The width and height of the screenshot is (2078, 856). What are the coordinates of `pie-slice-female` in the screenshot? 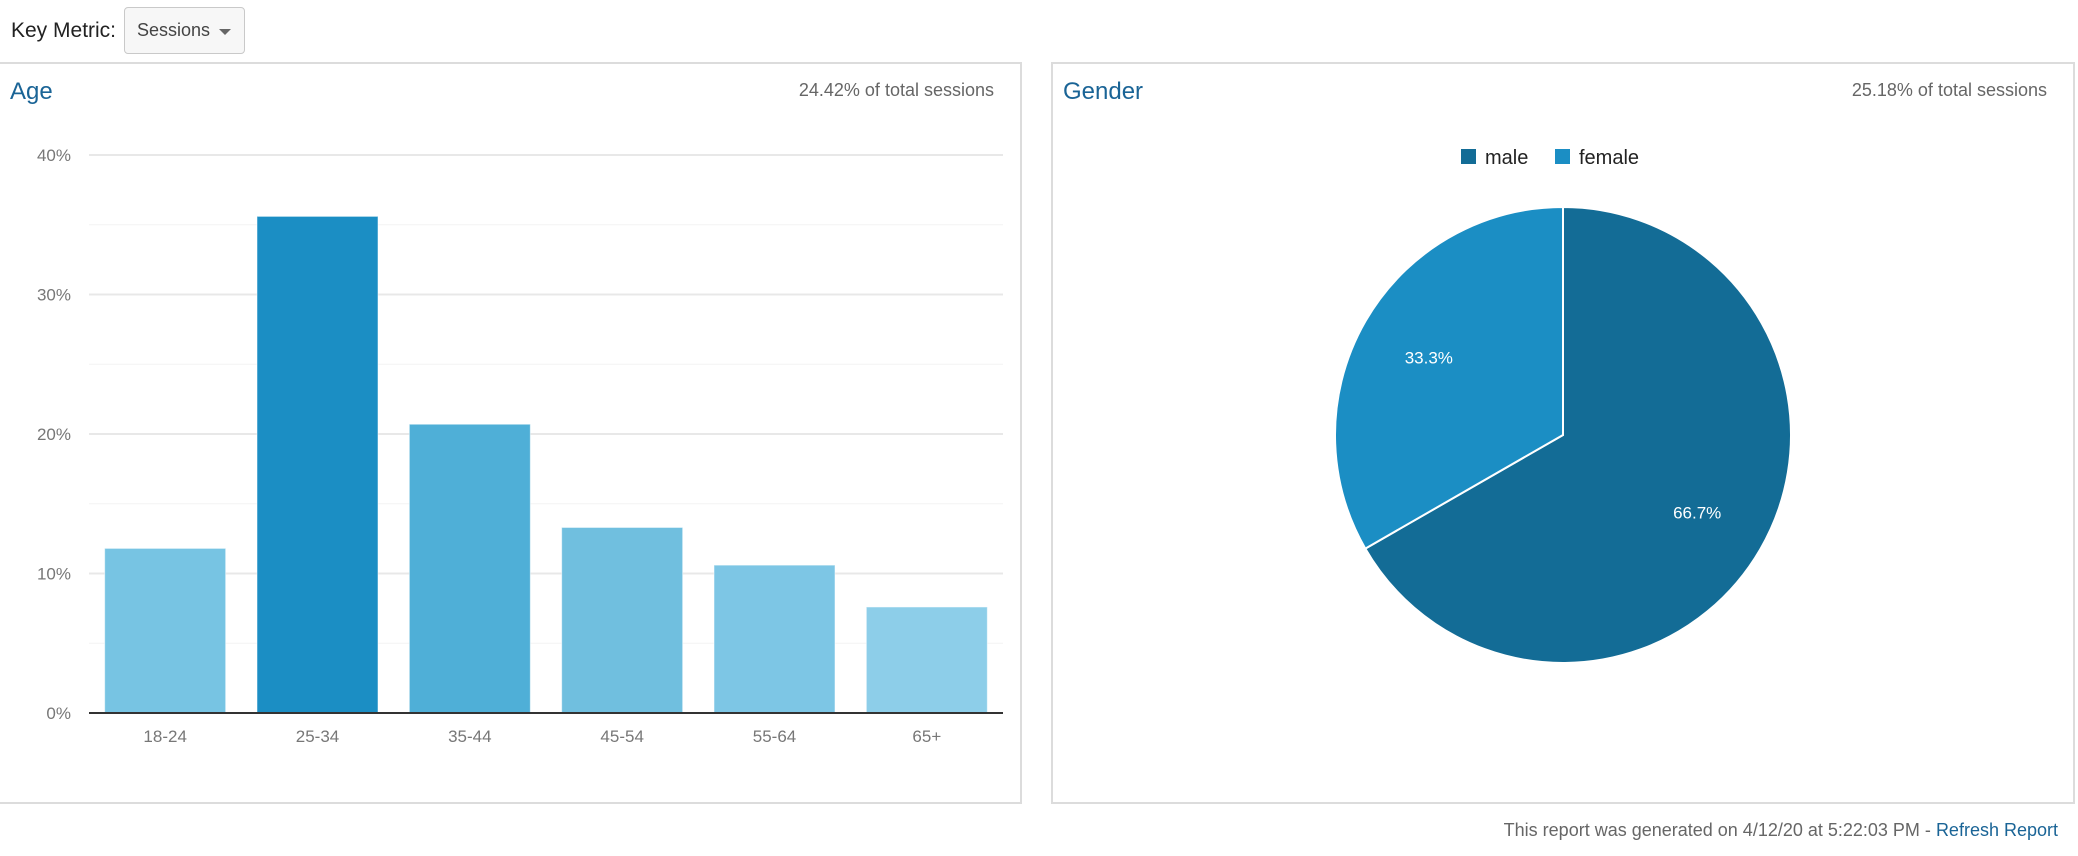 It's located at (1449, 377).